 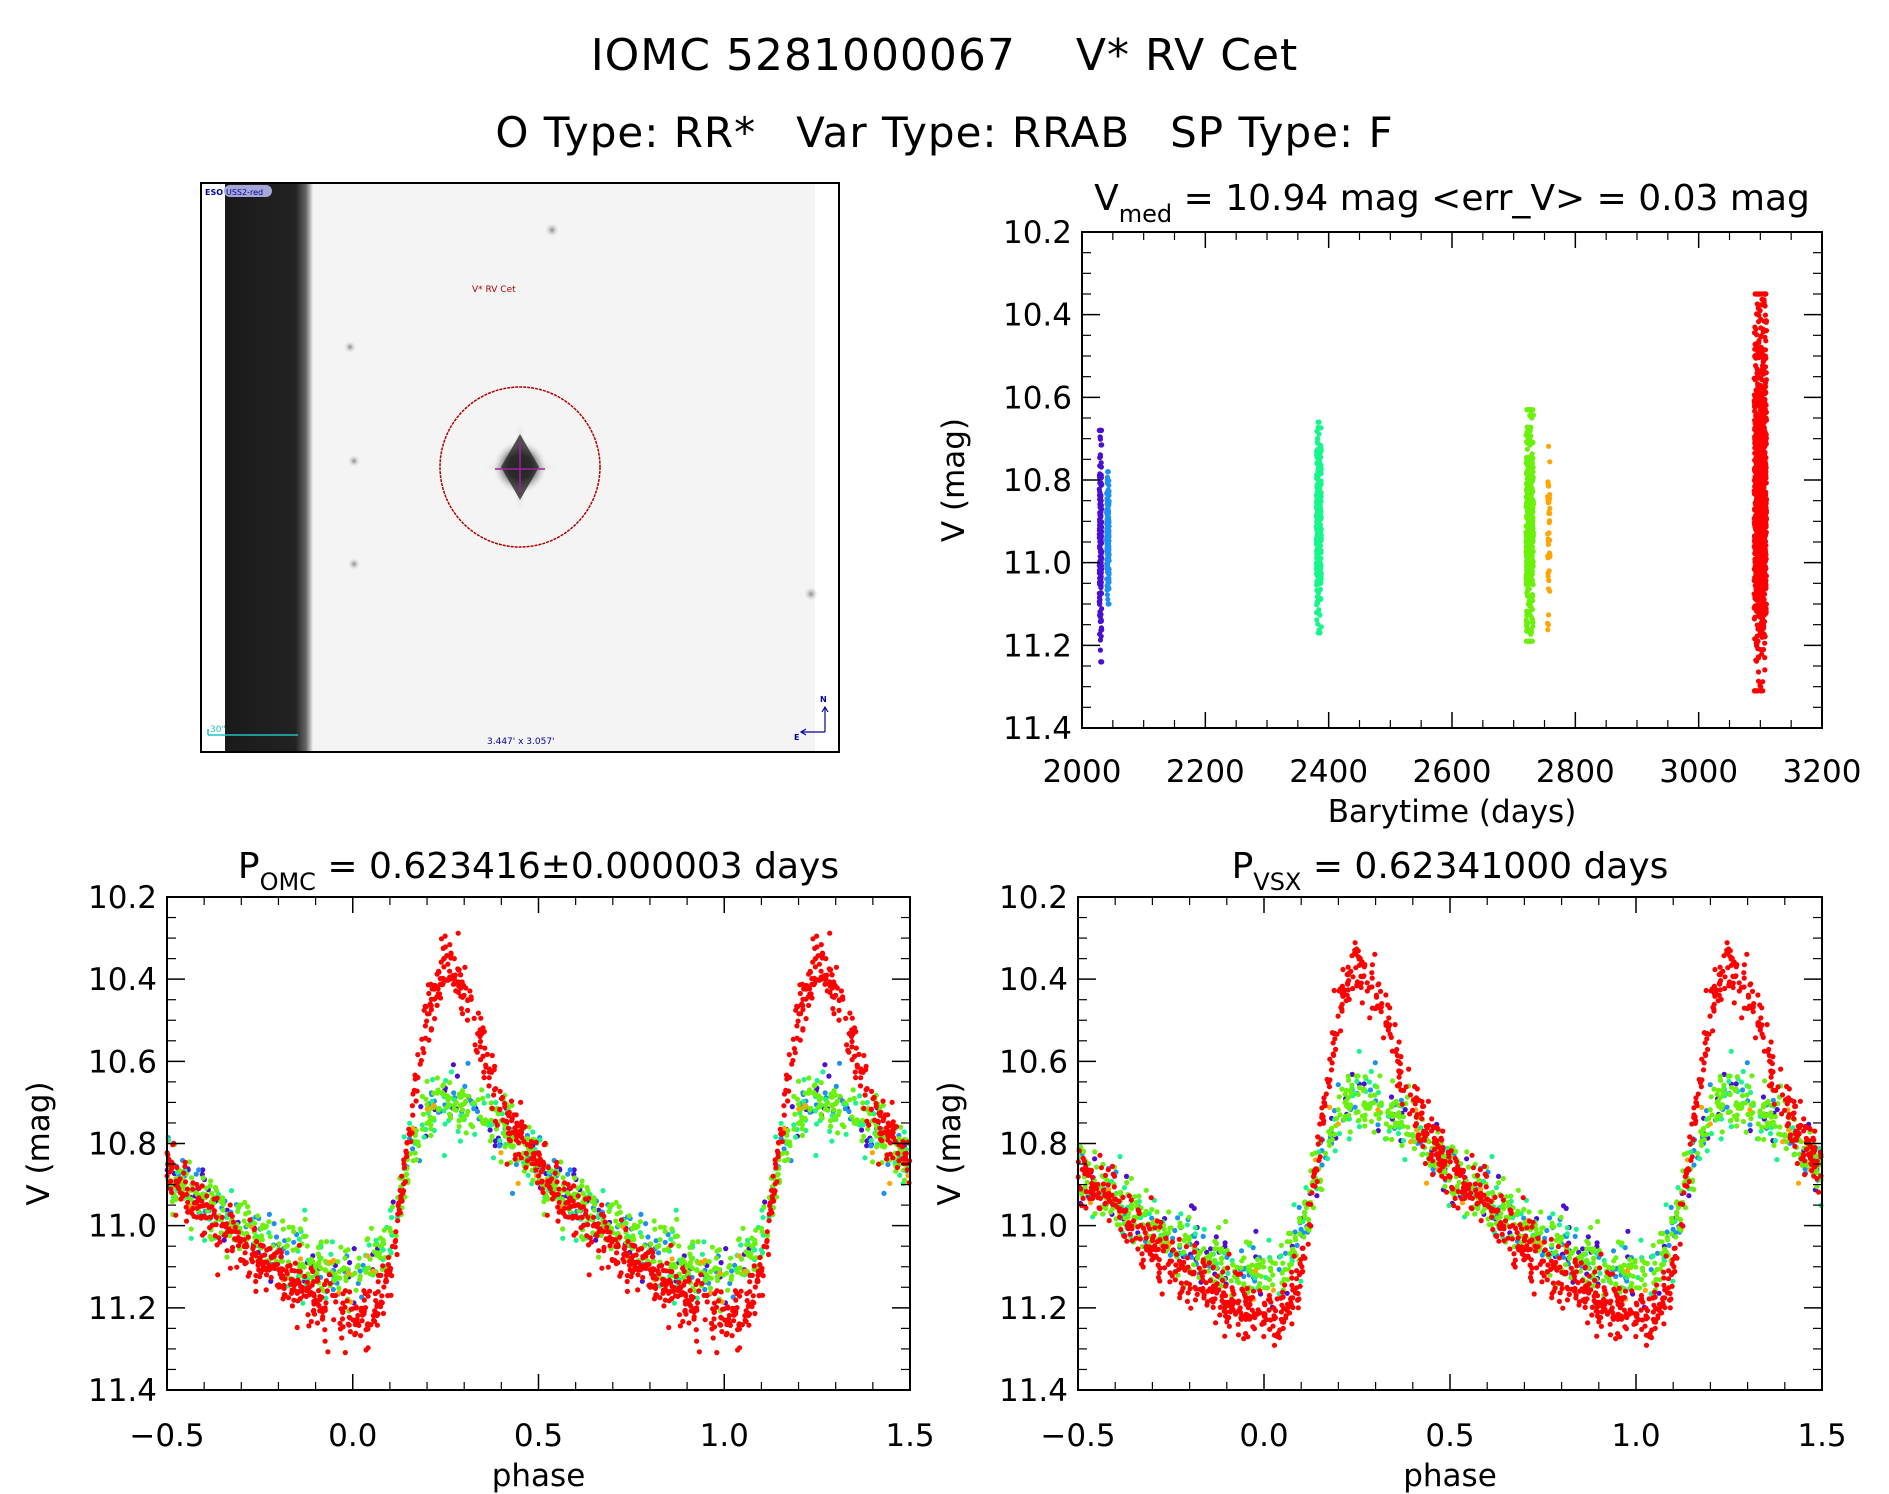 What do you see at coordinates (796, 737) in the screenshot?
I see `east-label: E` at bounding box center [796, 737].